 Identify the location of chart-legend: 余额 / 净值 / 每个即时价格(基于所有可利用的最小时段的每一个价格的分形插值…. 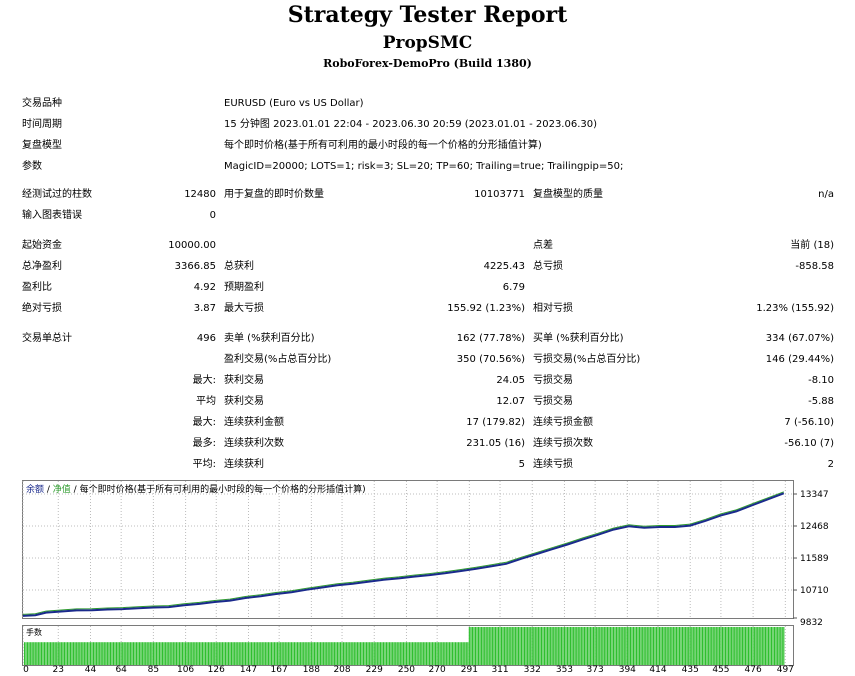
(196, 489).